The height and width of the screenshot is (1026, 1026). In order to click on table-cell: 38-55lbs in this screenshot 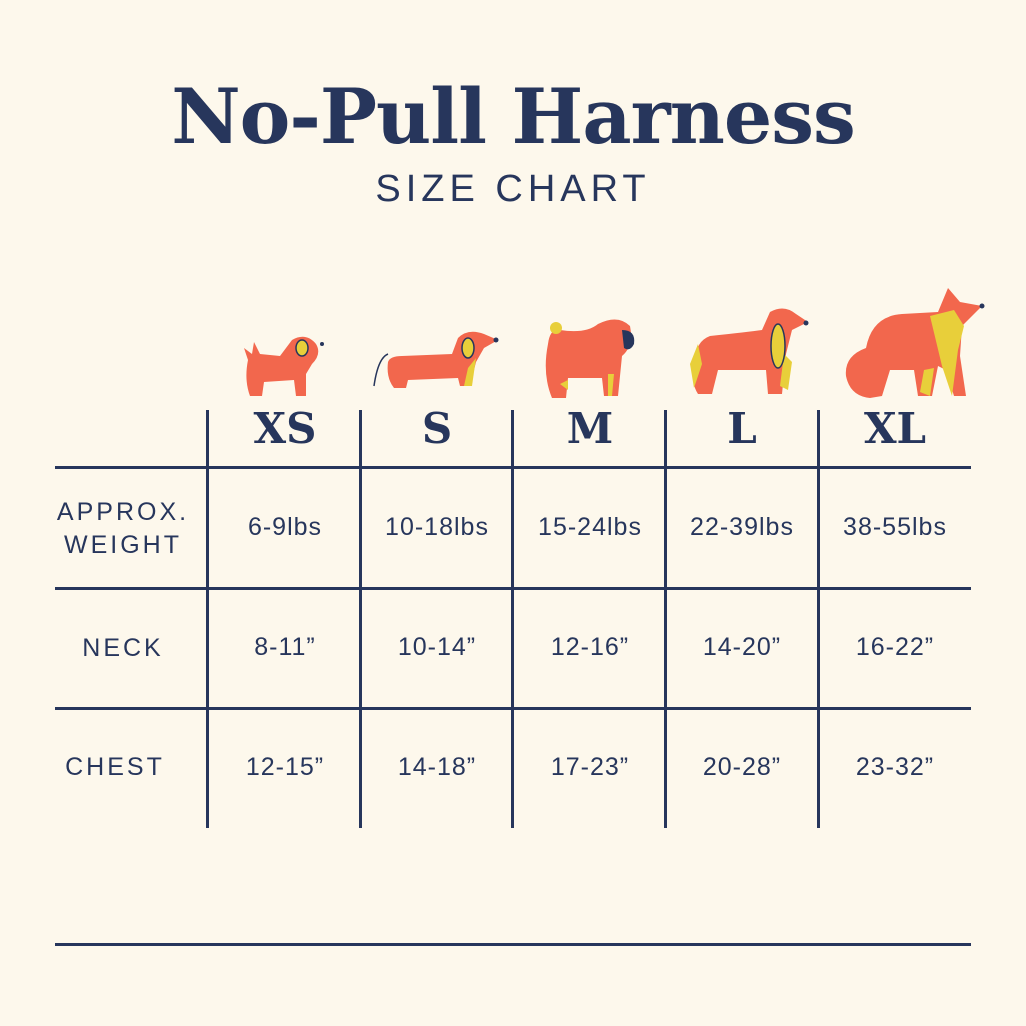, I will do `click(895, 527)`.